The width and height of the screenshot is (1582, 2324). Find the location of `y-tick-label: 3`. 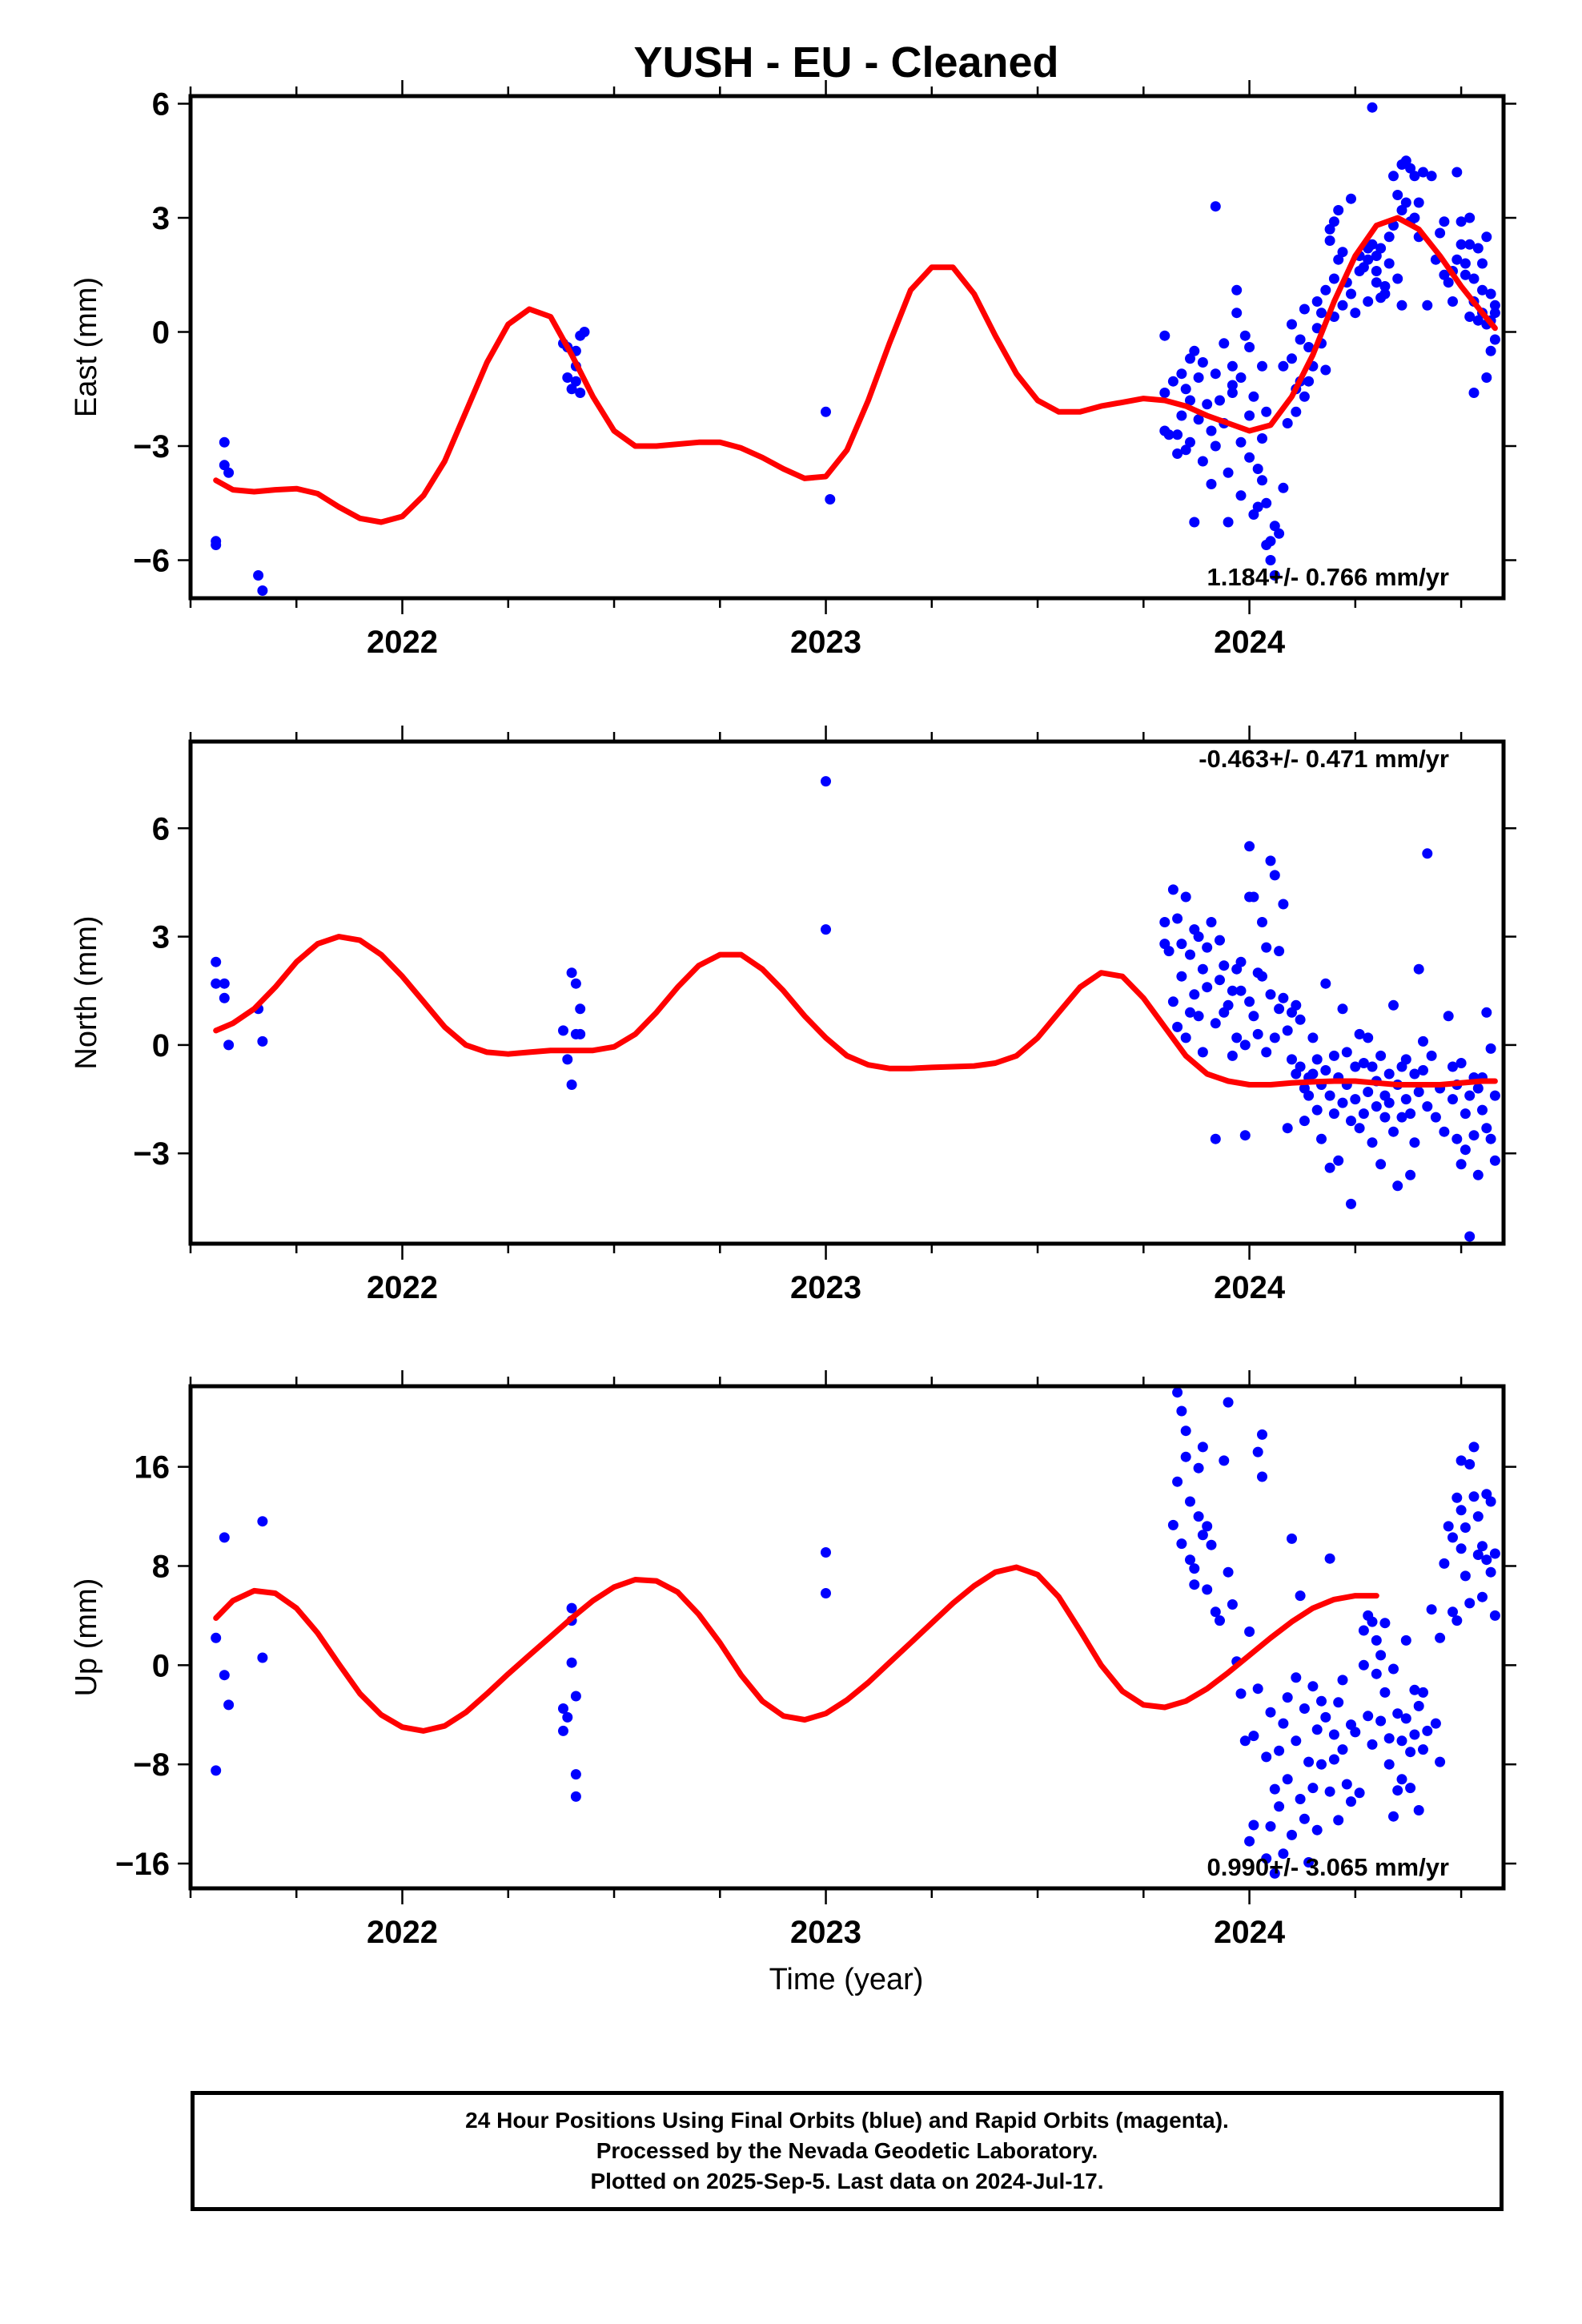

y-tick-label: 3 is located at coordinates (161, 218).